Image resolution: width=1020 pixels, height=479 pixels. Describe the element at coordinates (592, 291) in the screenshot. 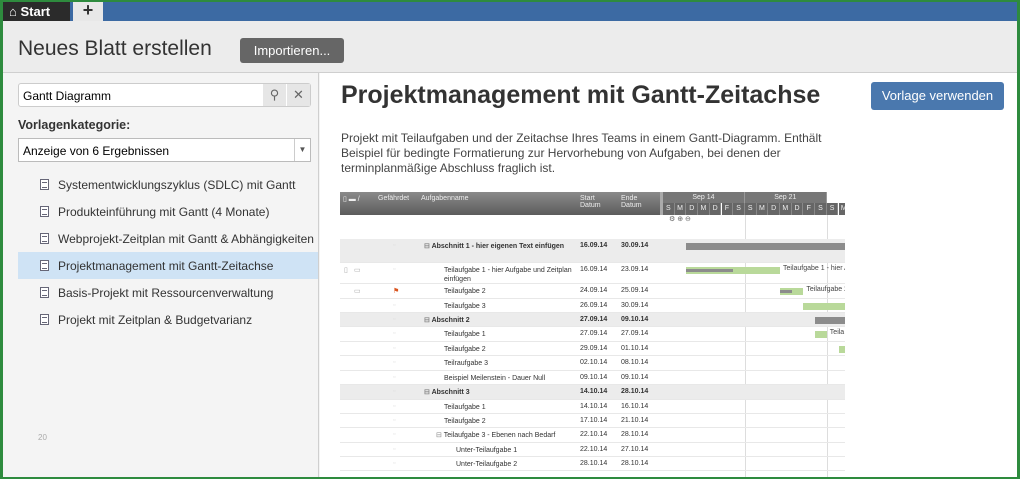

I see `task-row: ▭ ⚑ Teilaufgabe 2 24.09.14 25.09.14` at that location.